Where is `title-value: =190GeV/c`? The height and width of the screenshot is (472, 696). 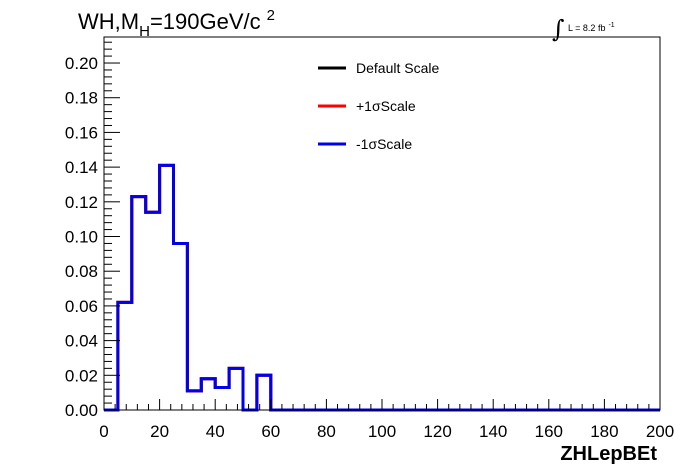
title-value: =190GeV/c is located at coordinates (205, 21).